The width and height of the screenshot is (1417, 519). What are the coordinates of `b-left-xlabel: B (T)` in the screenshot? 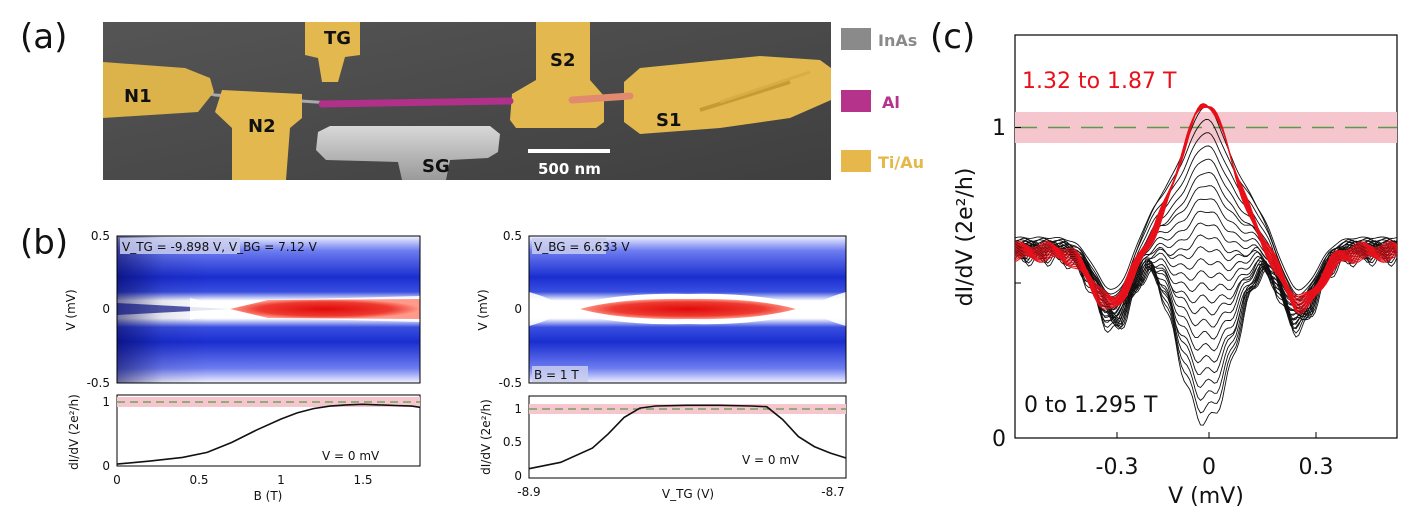 It's located at (268, 496).